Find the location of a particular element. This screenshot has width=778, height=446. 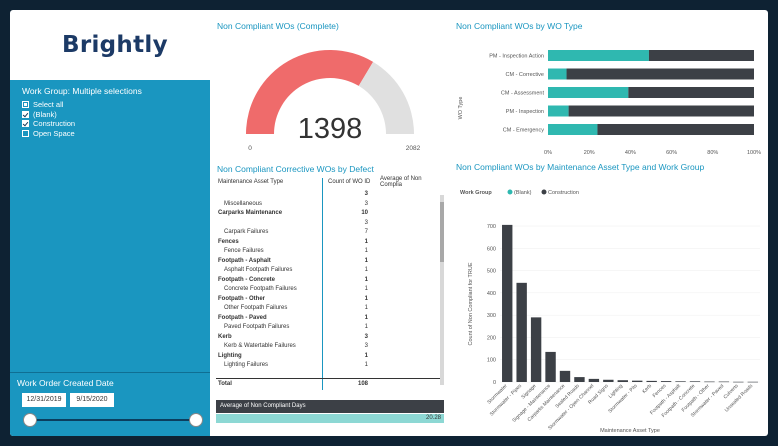

gauge-chart: 1398 0 2082 is located at coordinates (330, 98).